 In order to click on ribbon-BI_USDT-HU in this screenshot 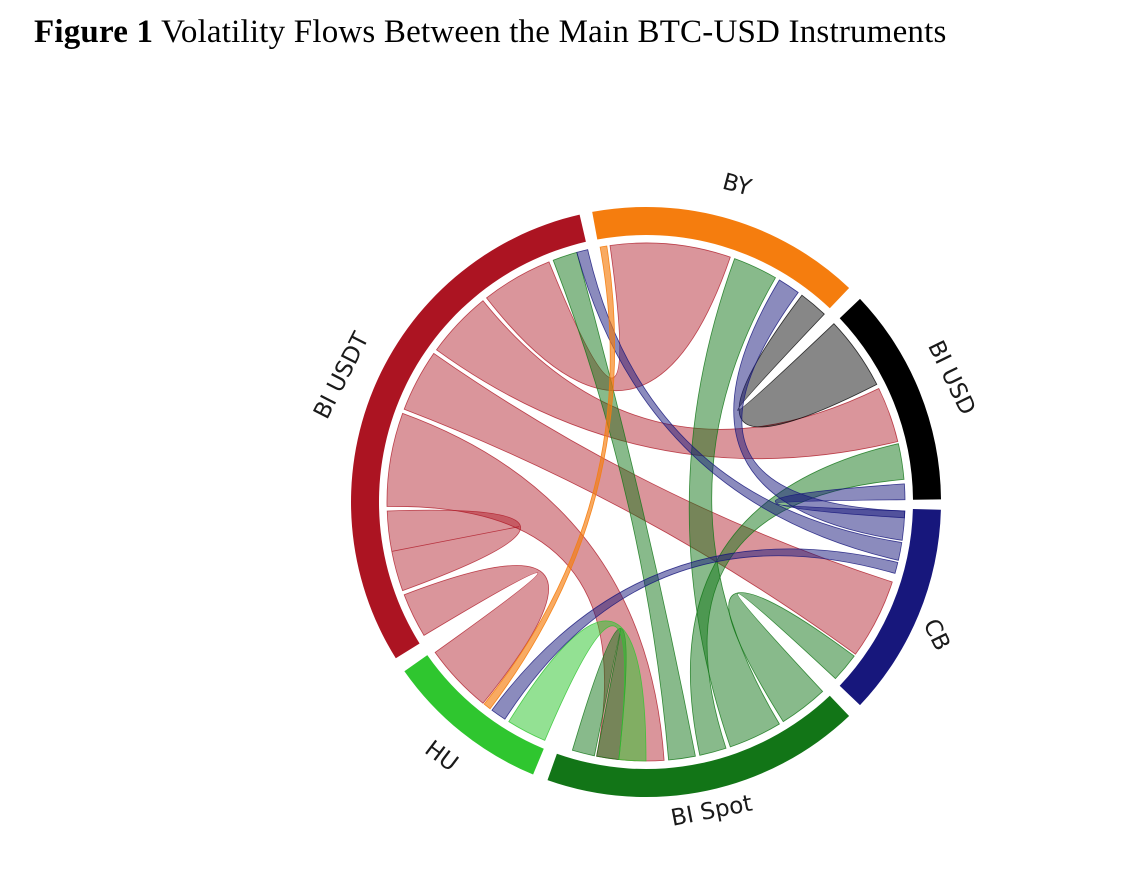, I will do `click(476, 634)`.